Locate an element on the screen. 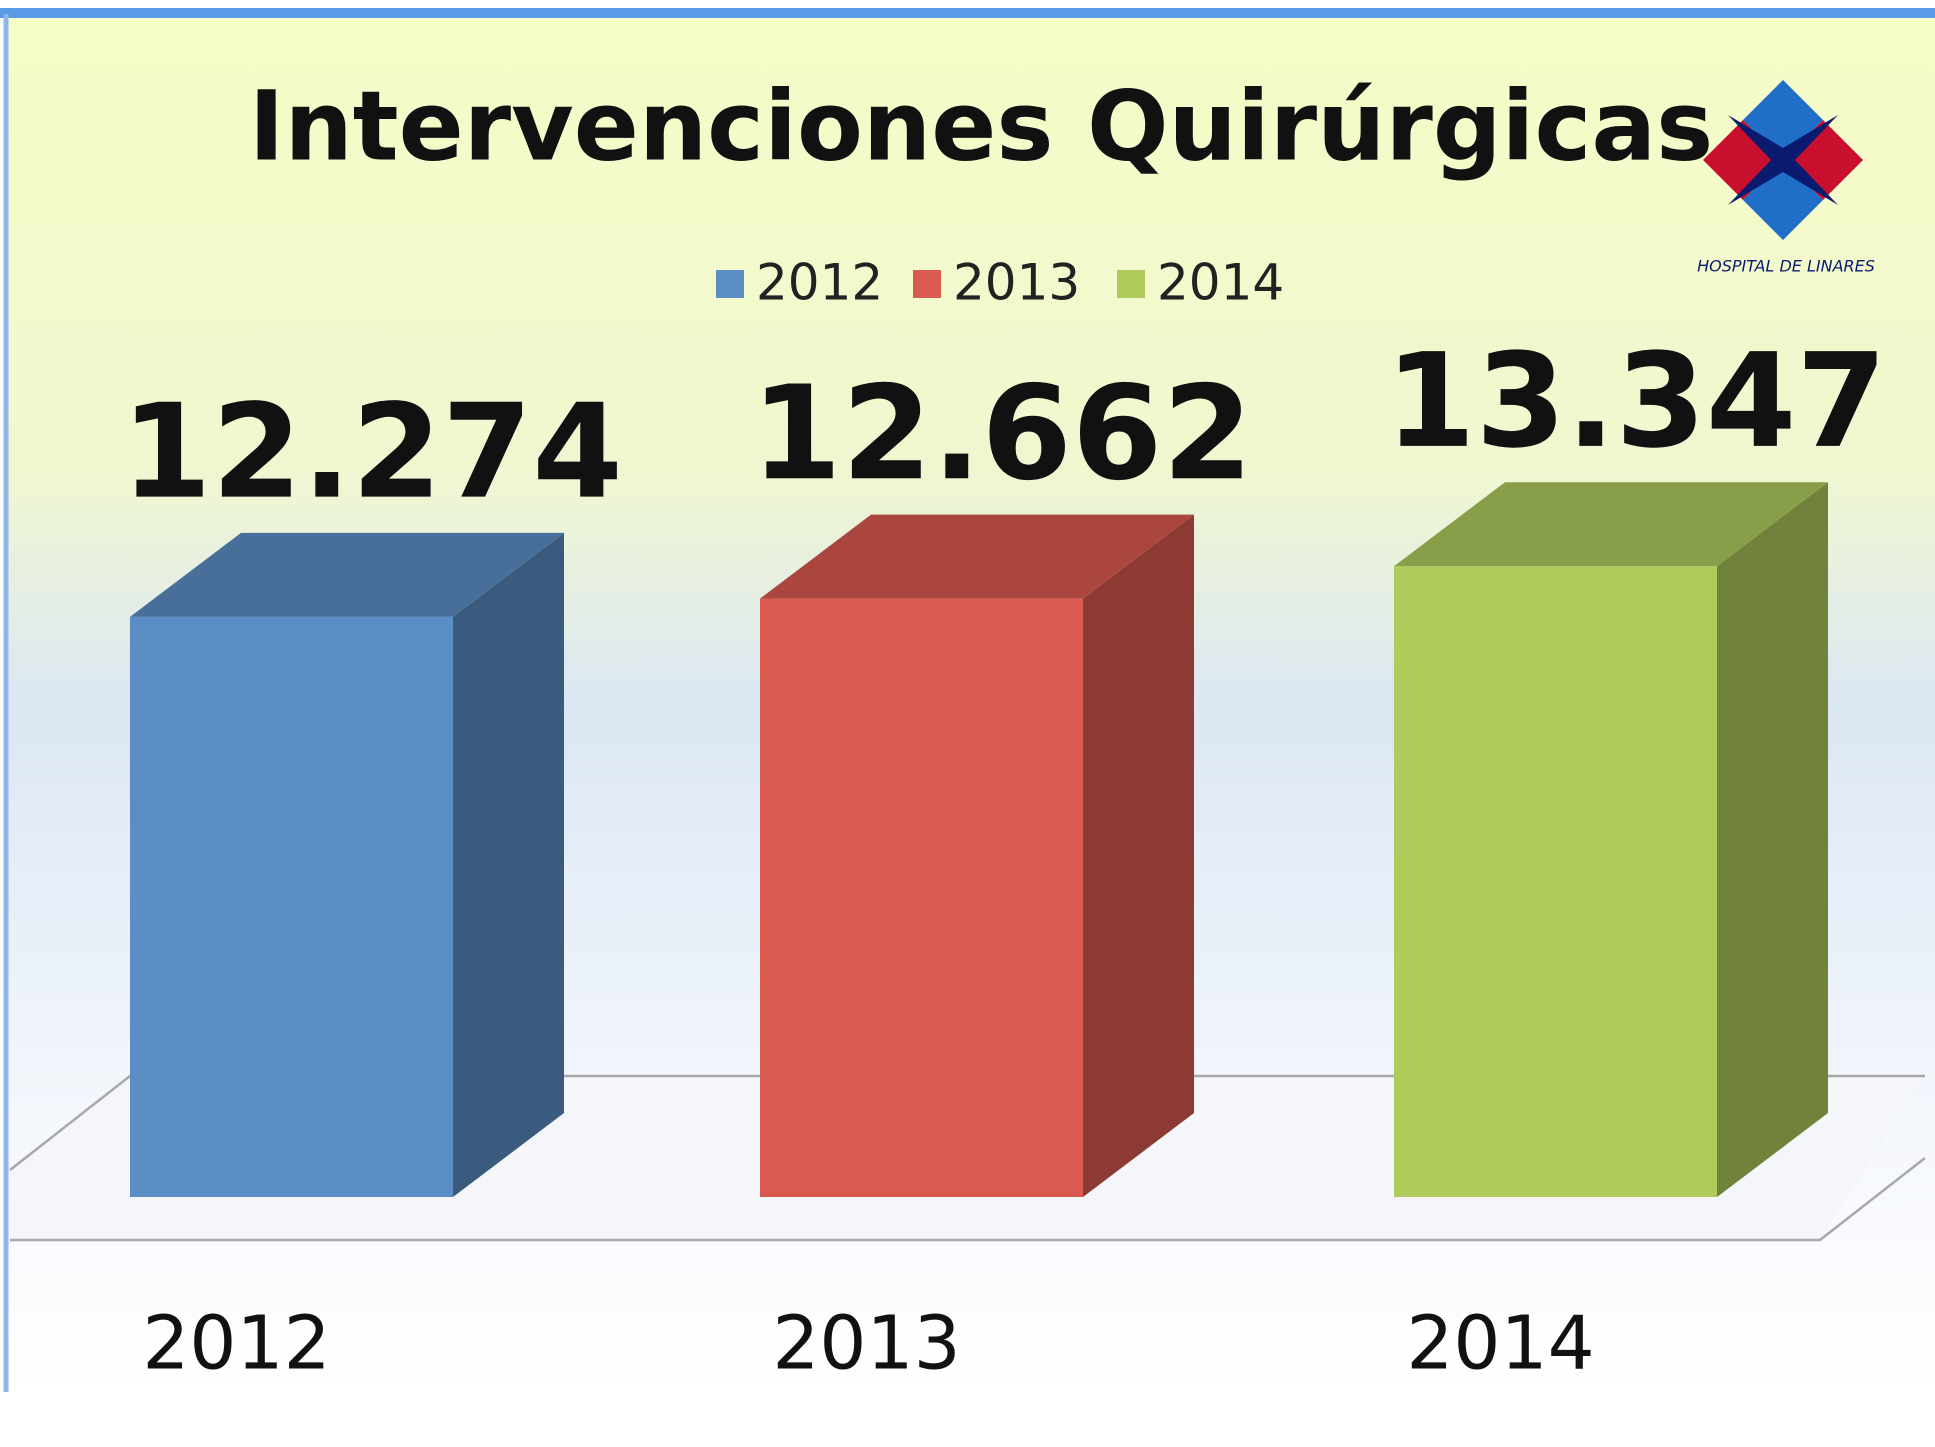  x-tick-label: 2014 is located at coordinates (1500, 1344).